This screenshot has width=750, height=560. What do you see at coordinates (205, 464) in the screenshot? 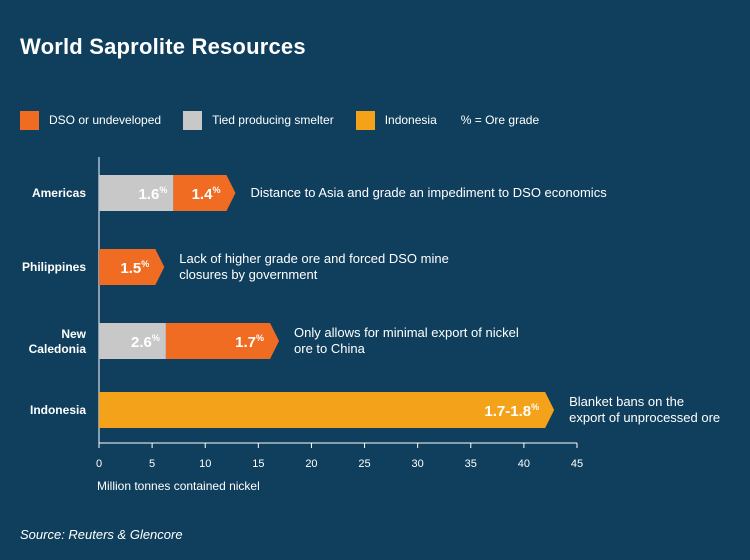
I see `x-tick-label: 10` at bounding box center [205, 464].